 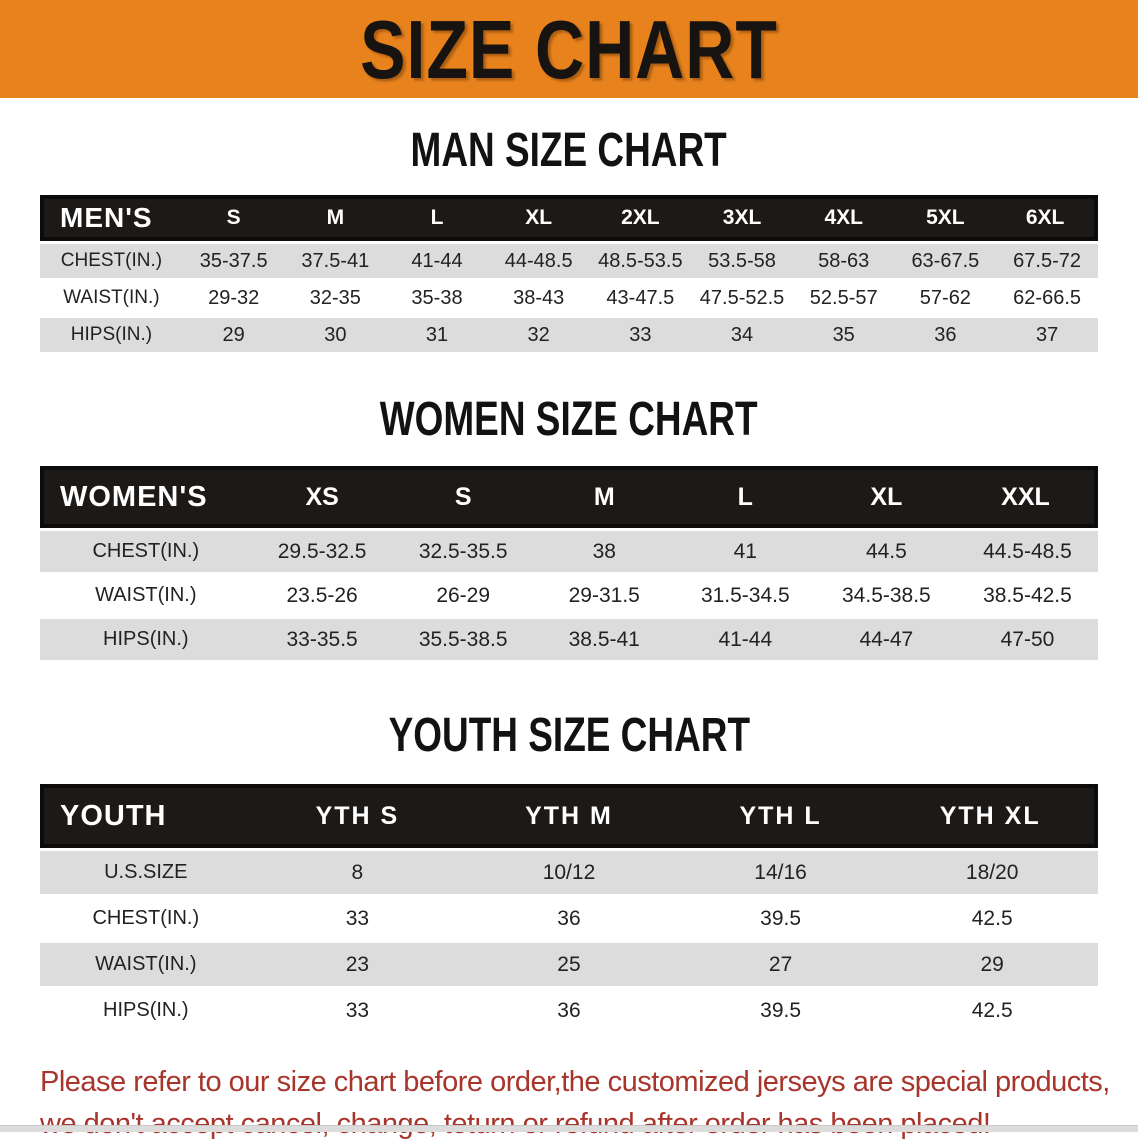 I want to click on size-chart-banner-title: SIZE CHART, so click(x=569, y=49).